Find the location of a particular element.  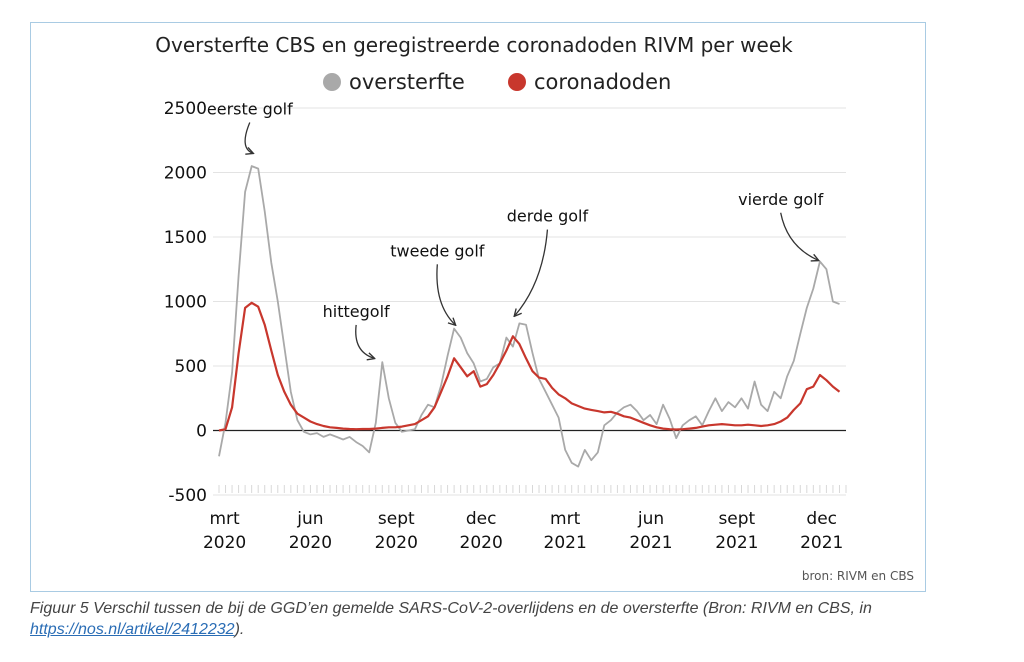

legend-label-oversterfte: oversterfte is located at coordinates (407, 82).